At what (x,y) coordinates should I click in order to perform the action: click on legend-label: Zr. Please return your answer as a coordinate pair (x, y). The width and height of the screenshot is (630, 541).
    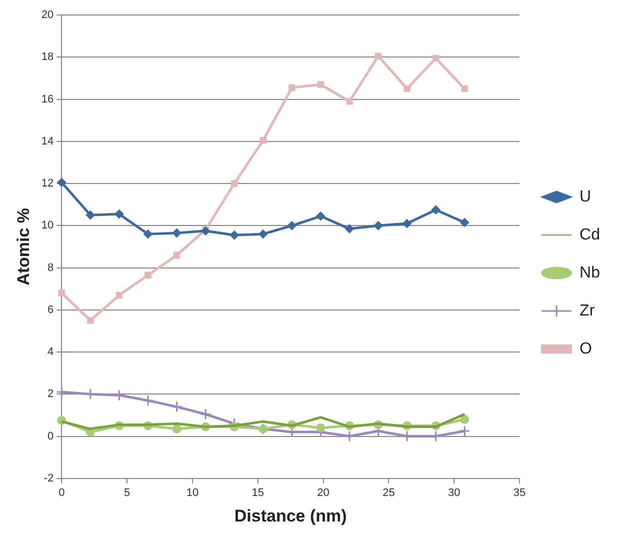
    Looking at the image, I should click on (588, 311).